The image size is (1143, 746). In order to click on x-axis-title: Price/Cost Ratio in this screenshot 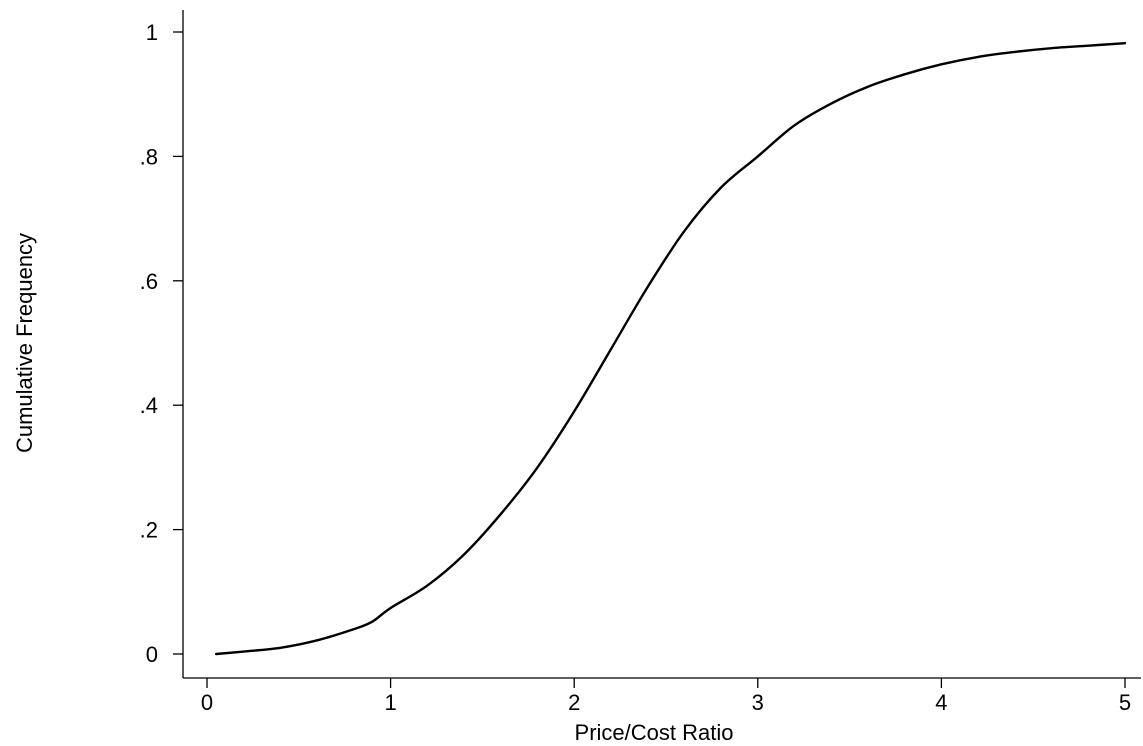, I will do `click(654, 732)`.